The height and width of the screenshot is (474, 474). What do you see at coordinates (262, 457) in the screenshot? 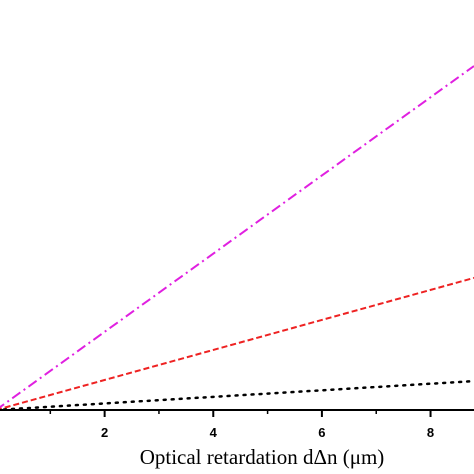
I see `x-axis-title: Optical retardation dΔn (μm)` at bounding box center [262, 457].